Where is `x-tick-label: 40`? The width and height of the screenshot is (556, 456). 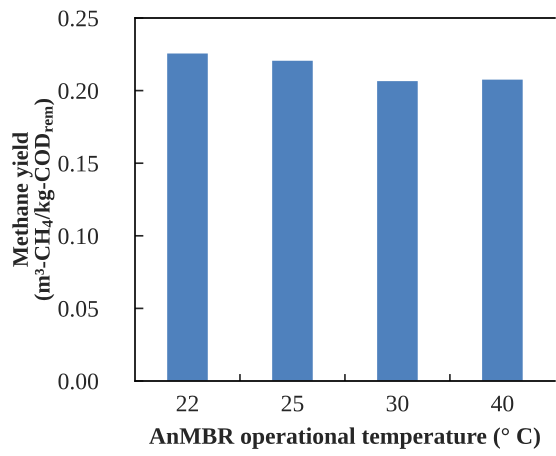
x-tick-label: 40 is located at coordinates (502, 404).